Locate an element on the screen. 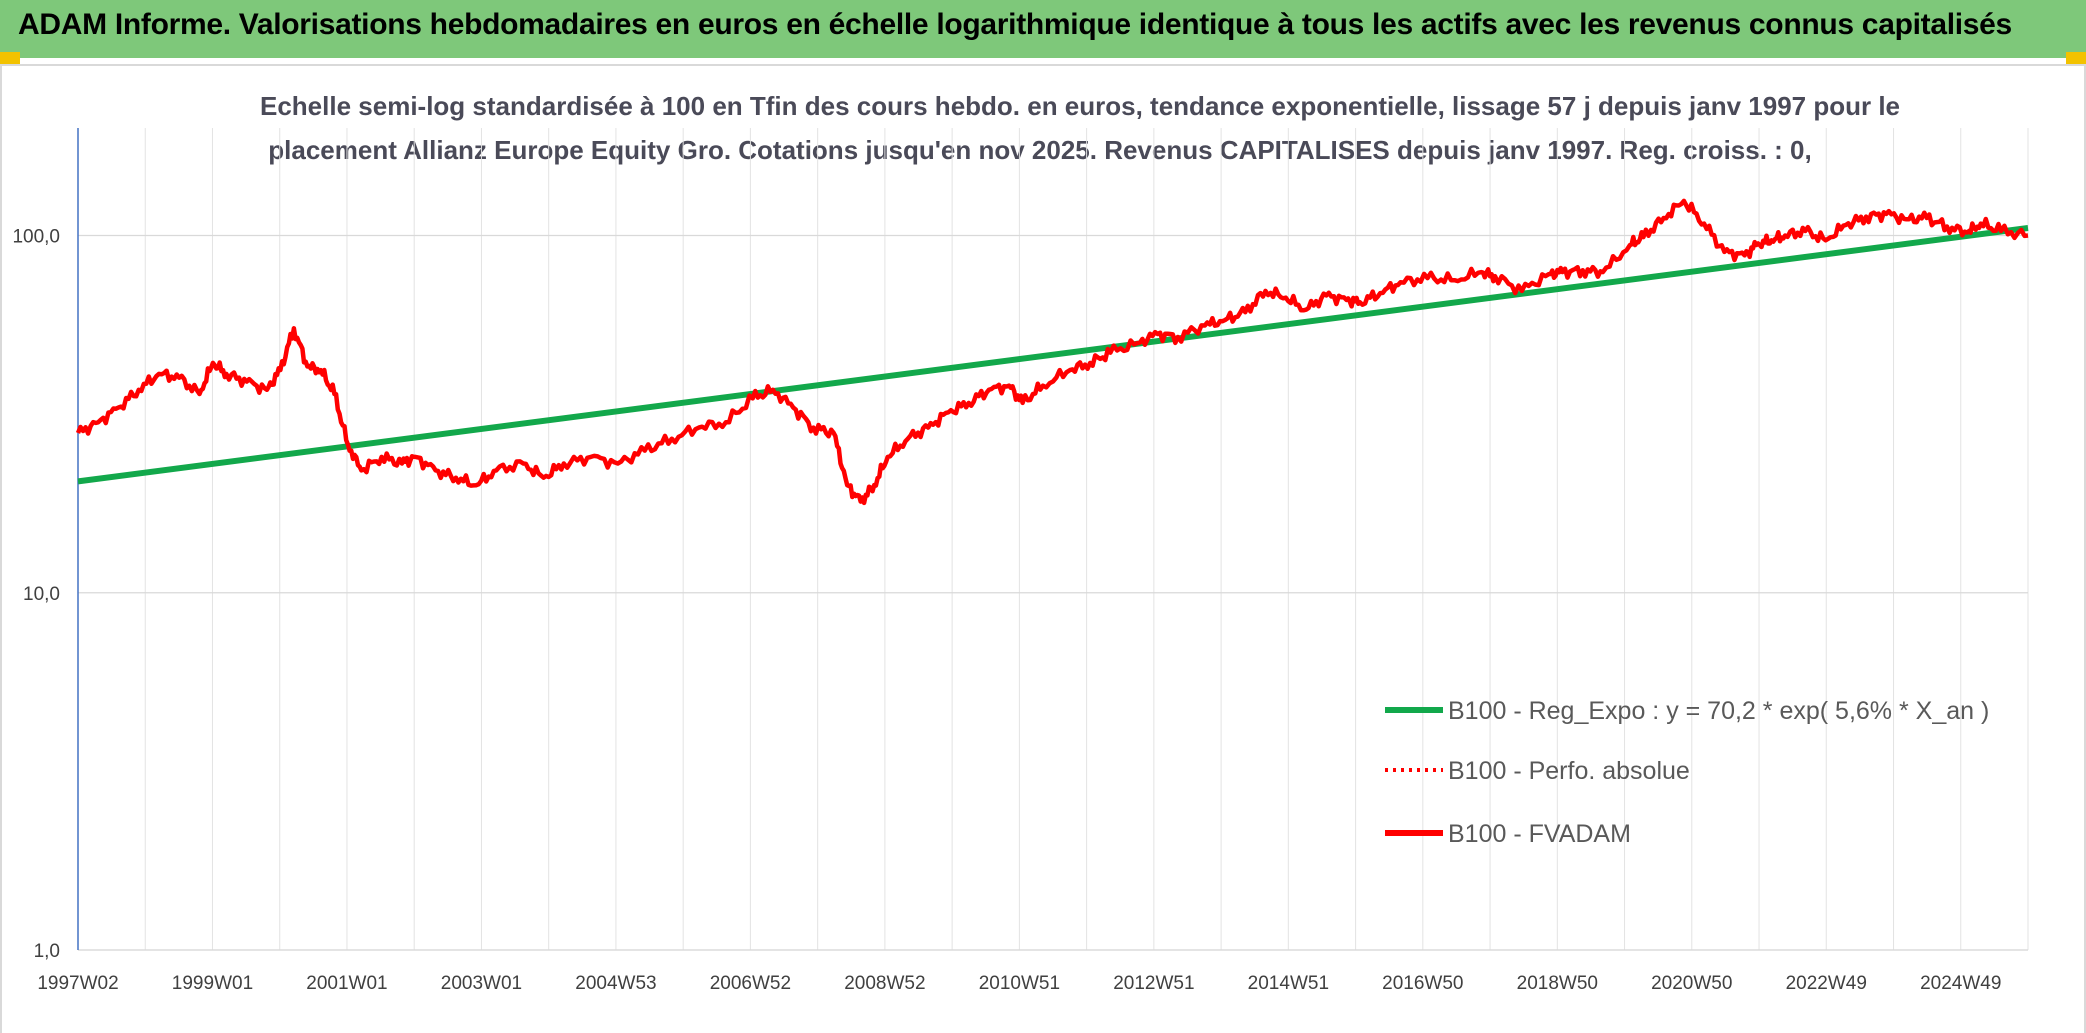 The image size is (2086, 1033). x-tick-label: 2014W51 is located at coordinates (1288, 983).